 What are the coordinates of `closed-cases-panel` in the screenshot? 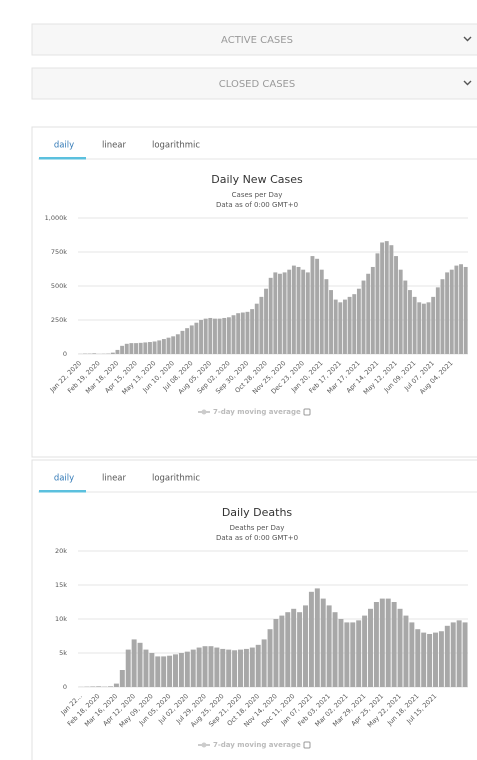 It's located at (254, 83).